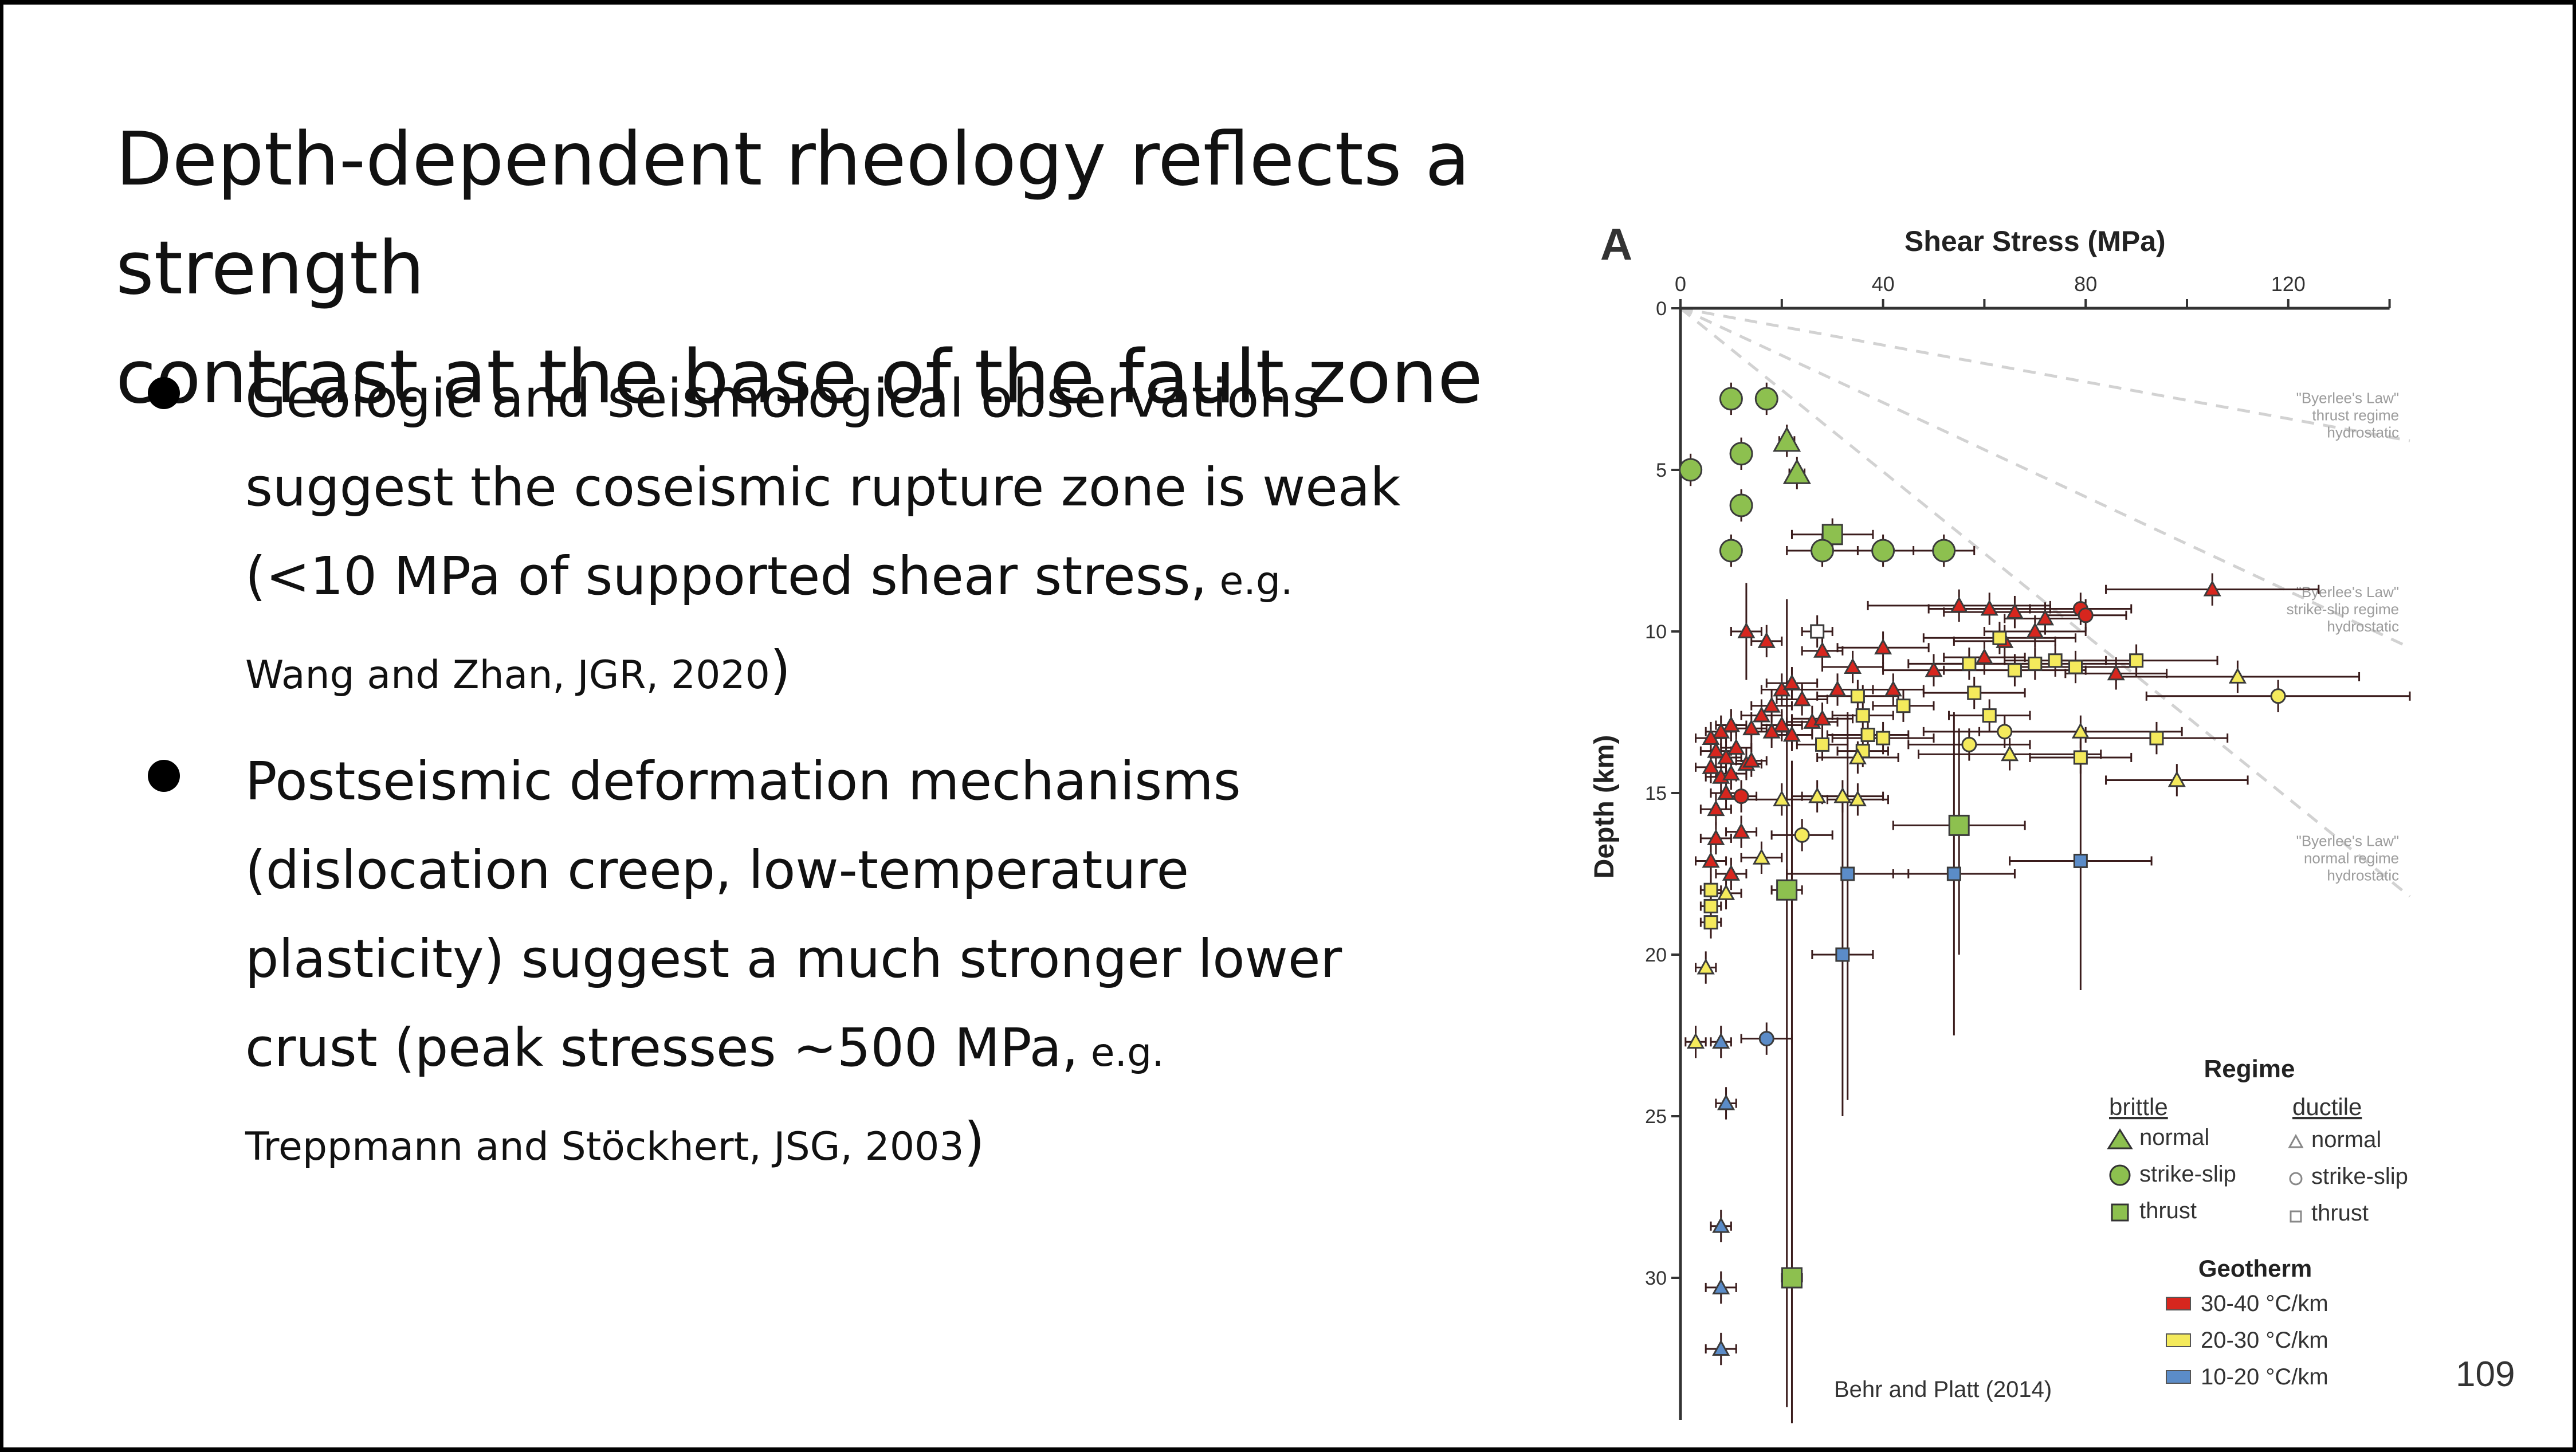 This screenshot has width=2576, height=1452. I want to click on bullet-line: Postseismic deformation mechanisms, so click(743, 781).